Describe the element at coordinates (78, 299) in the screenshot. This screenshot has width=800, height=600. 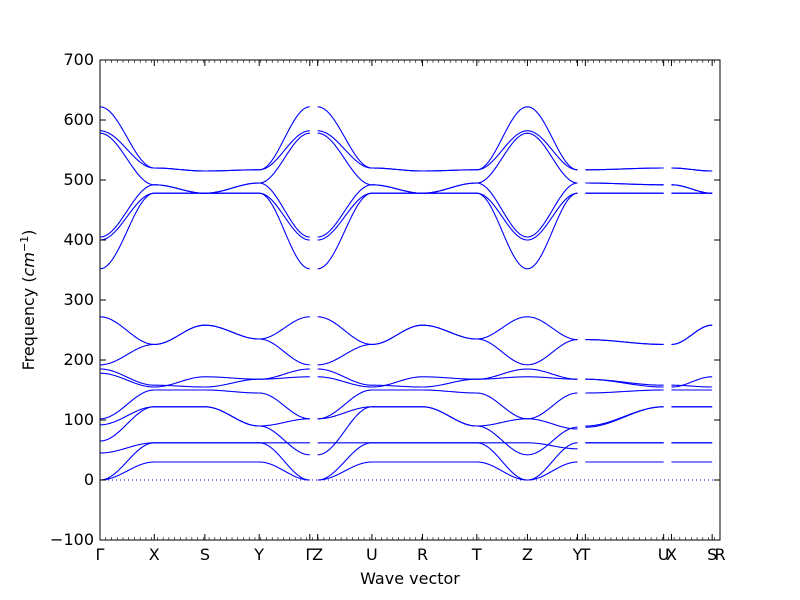
I see `y-tick-label: 300` at that location.